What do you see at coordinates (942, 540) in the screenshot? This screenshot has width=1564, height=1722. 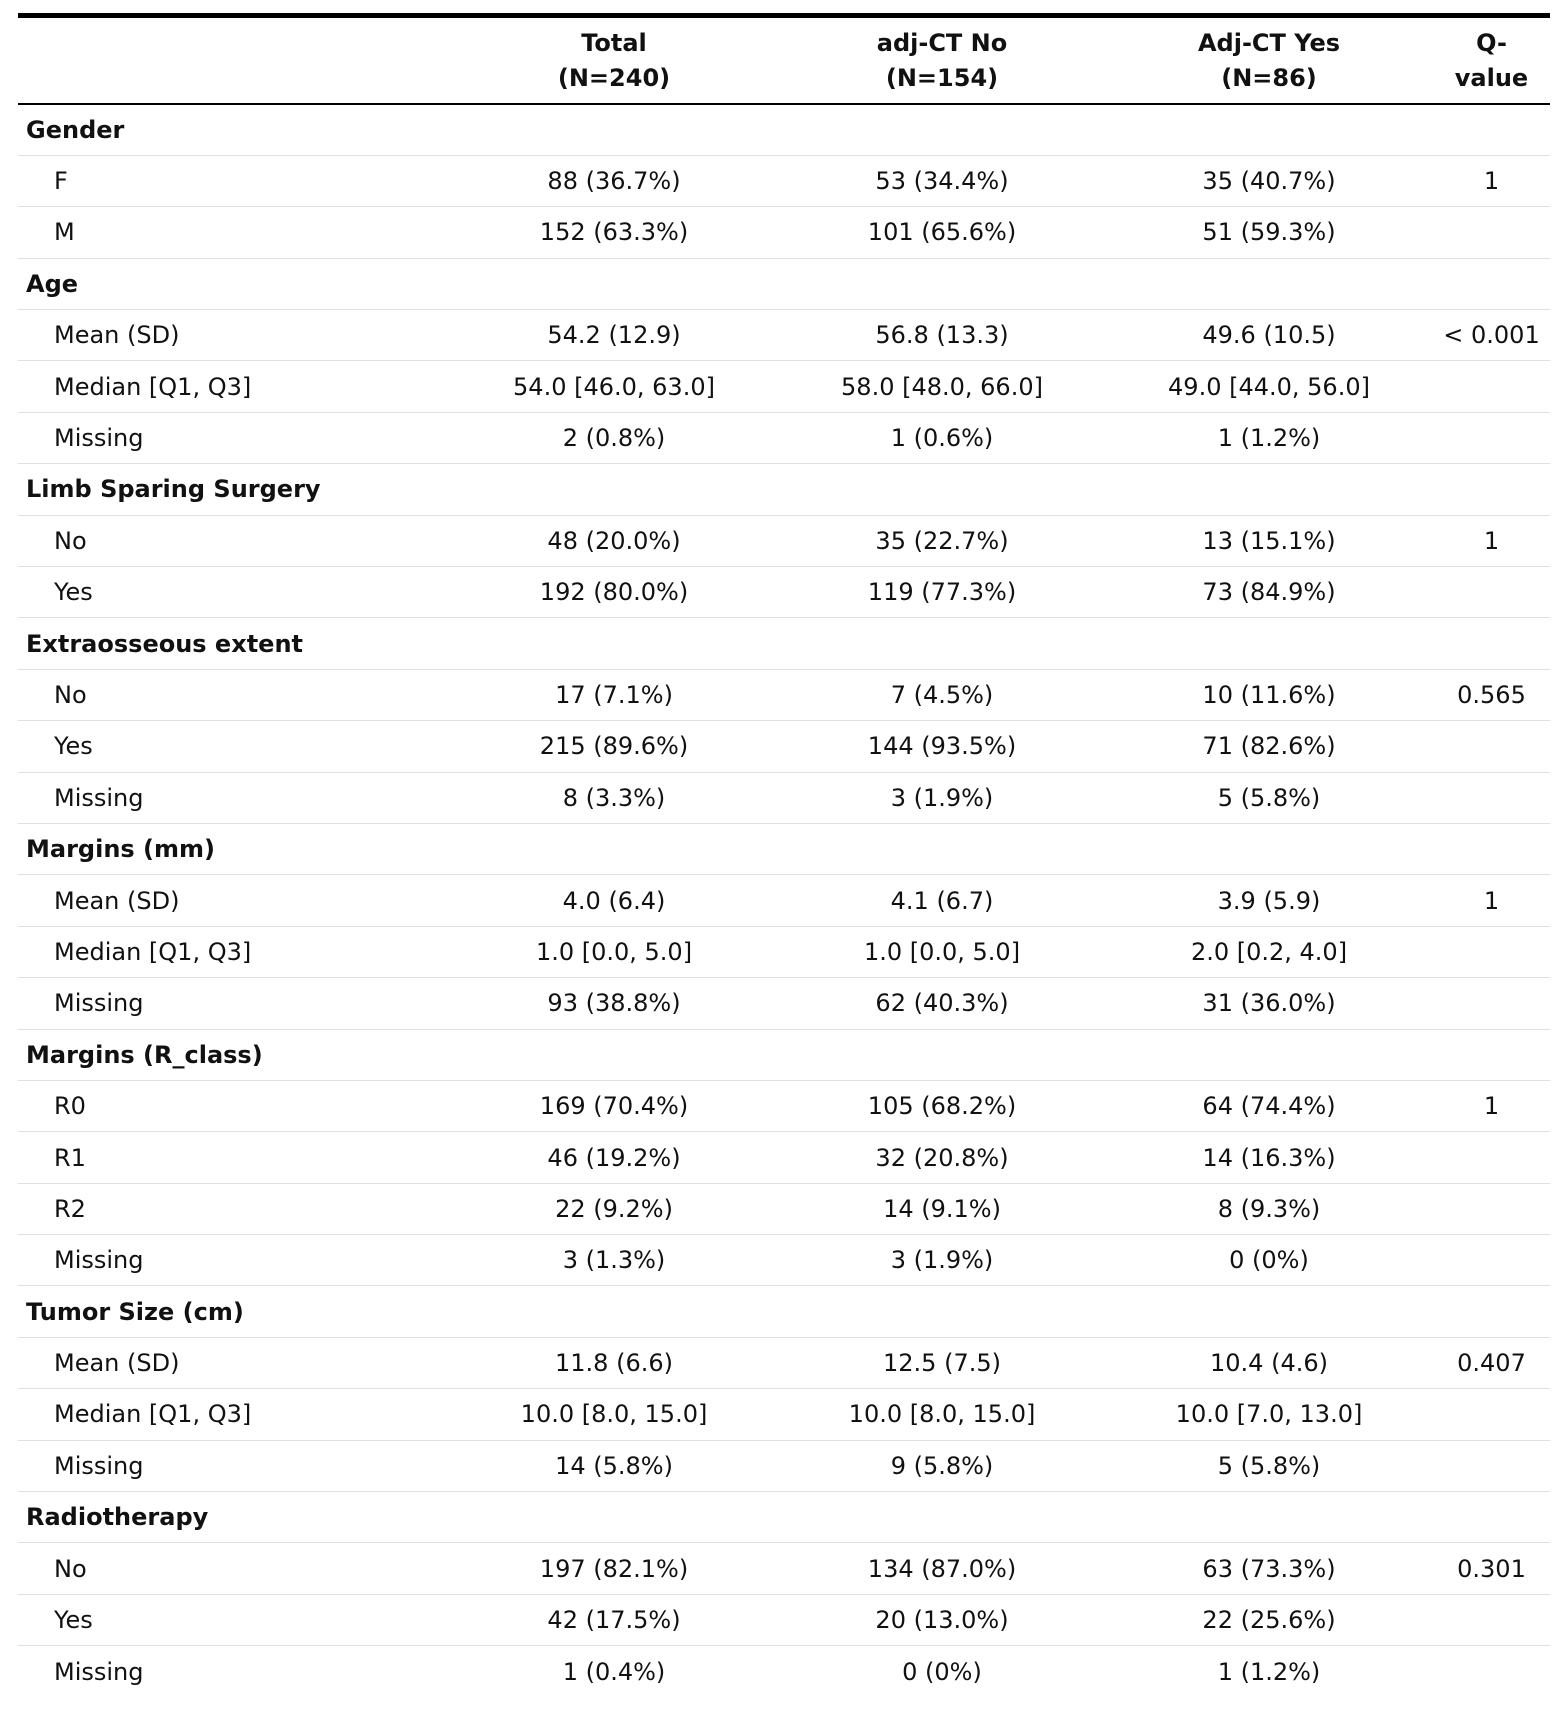 I see `cell-adj-no: 35 (22.7%)` at bounding box center [942, 540].